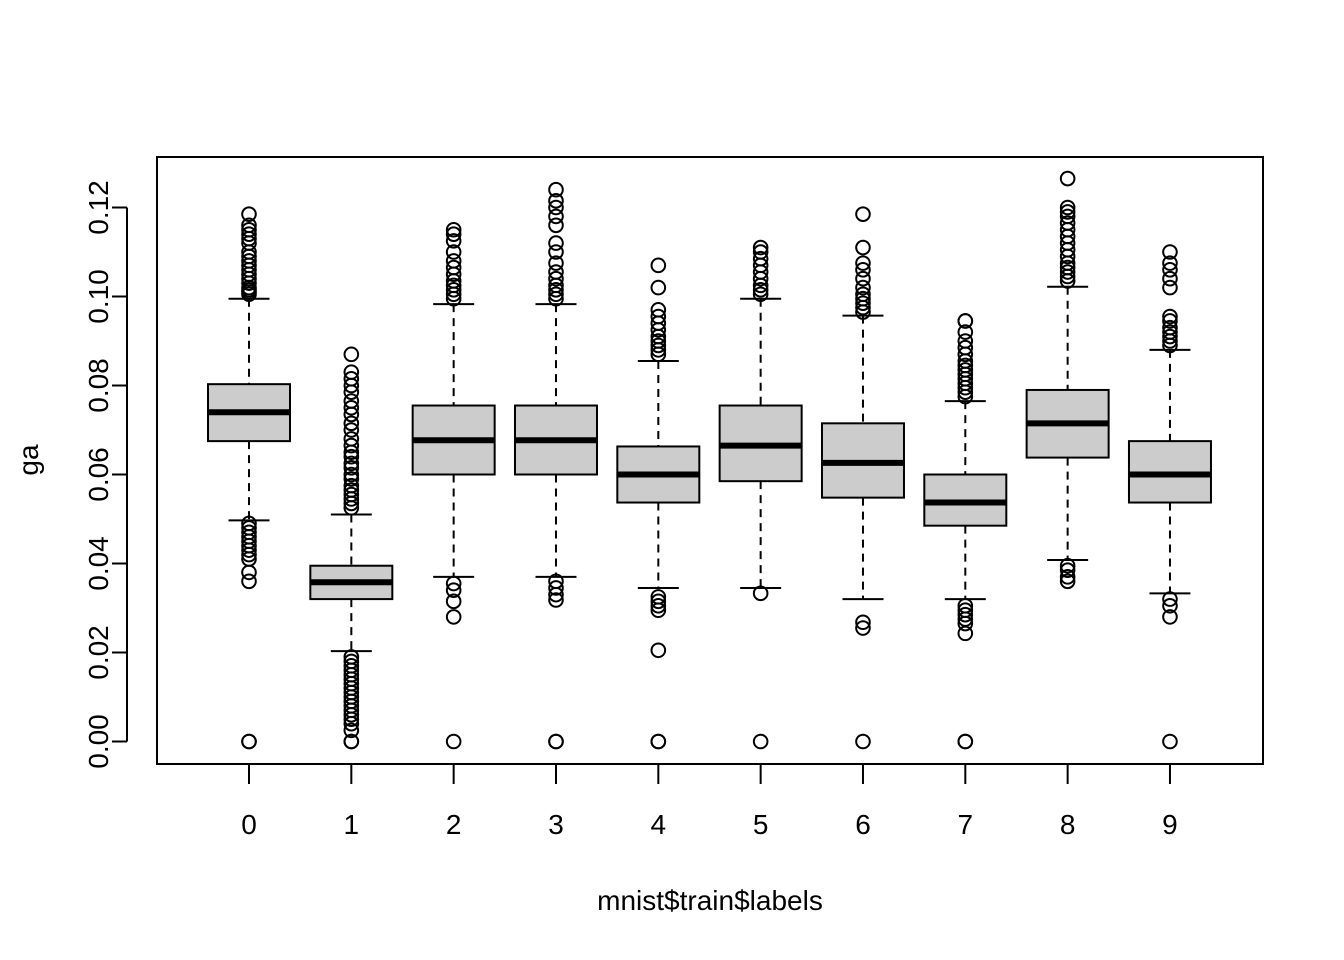  Describe the element at coordinates (98, 385) in the screenshot. I see `y-tick-label: 0.08` at that location.